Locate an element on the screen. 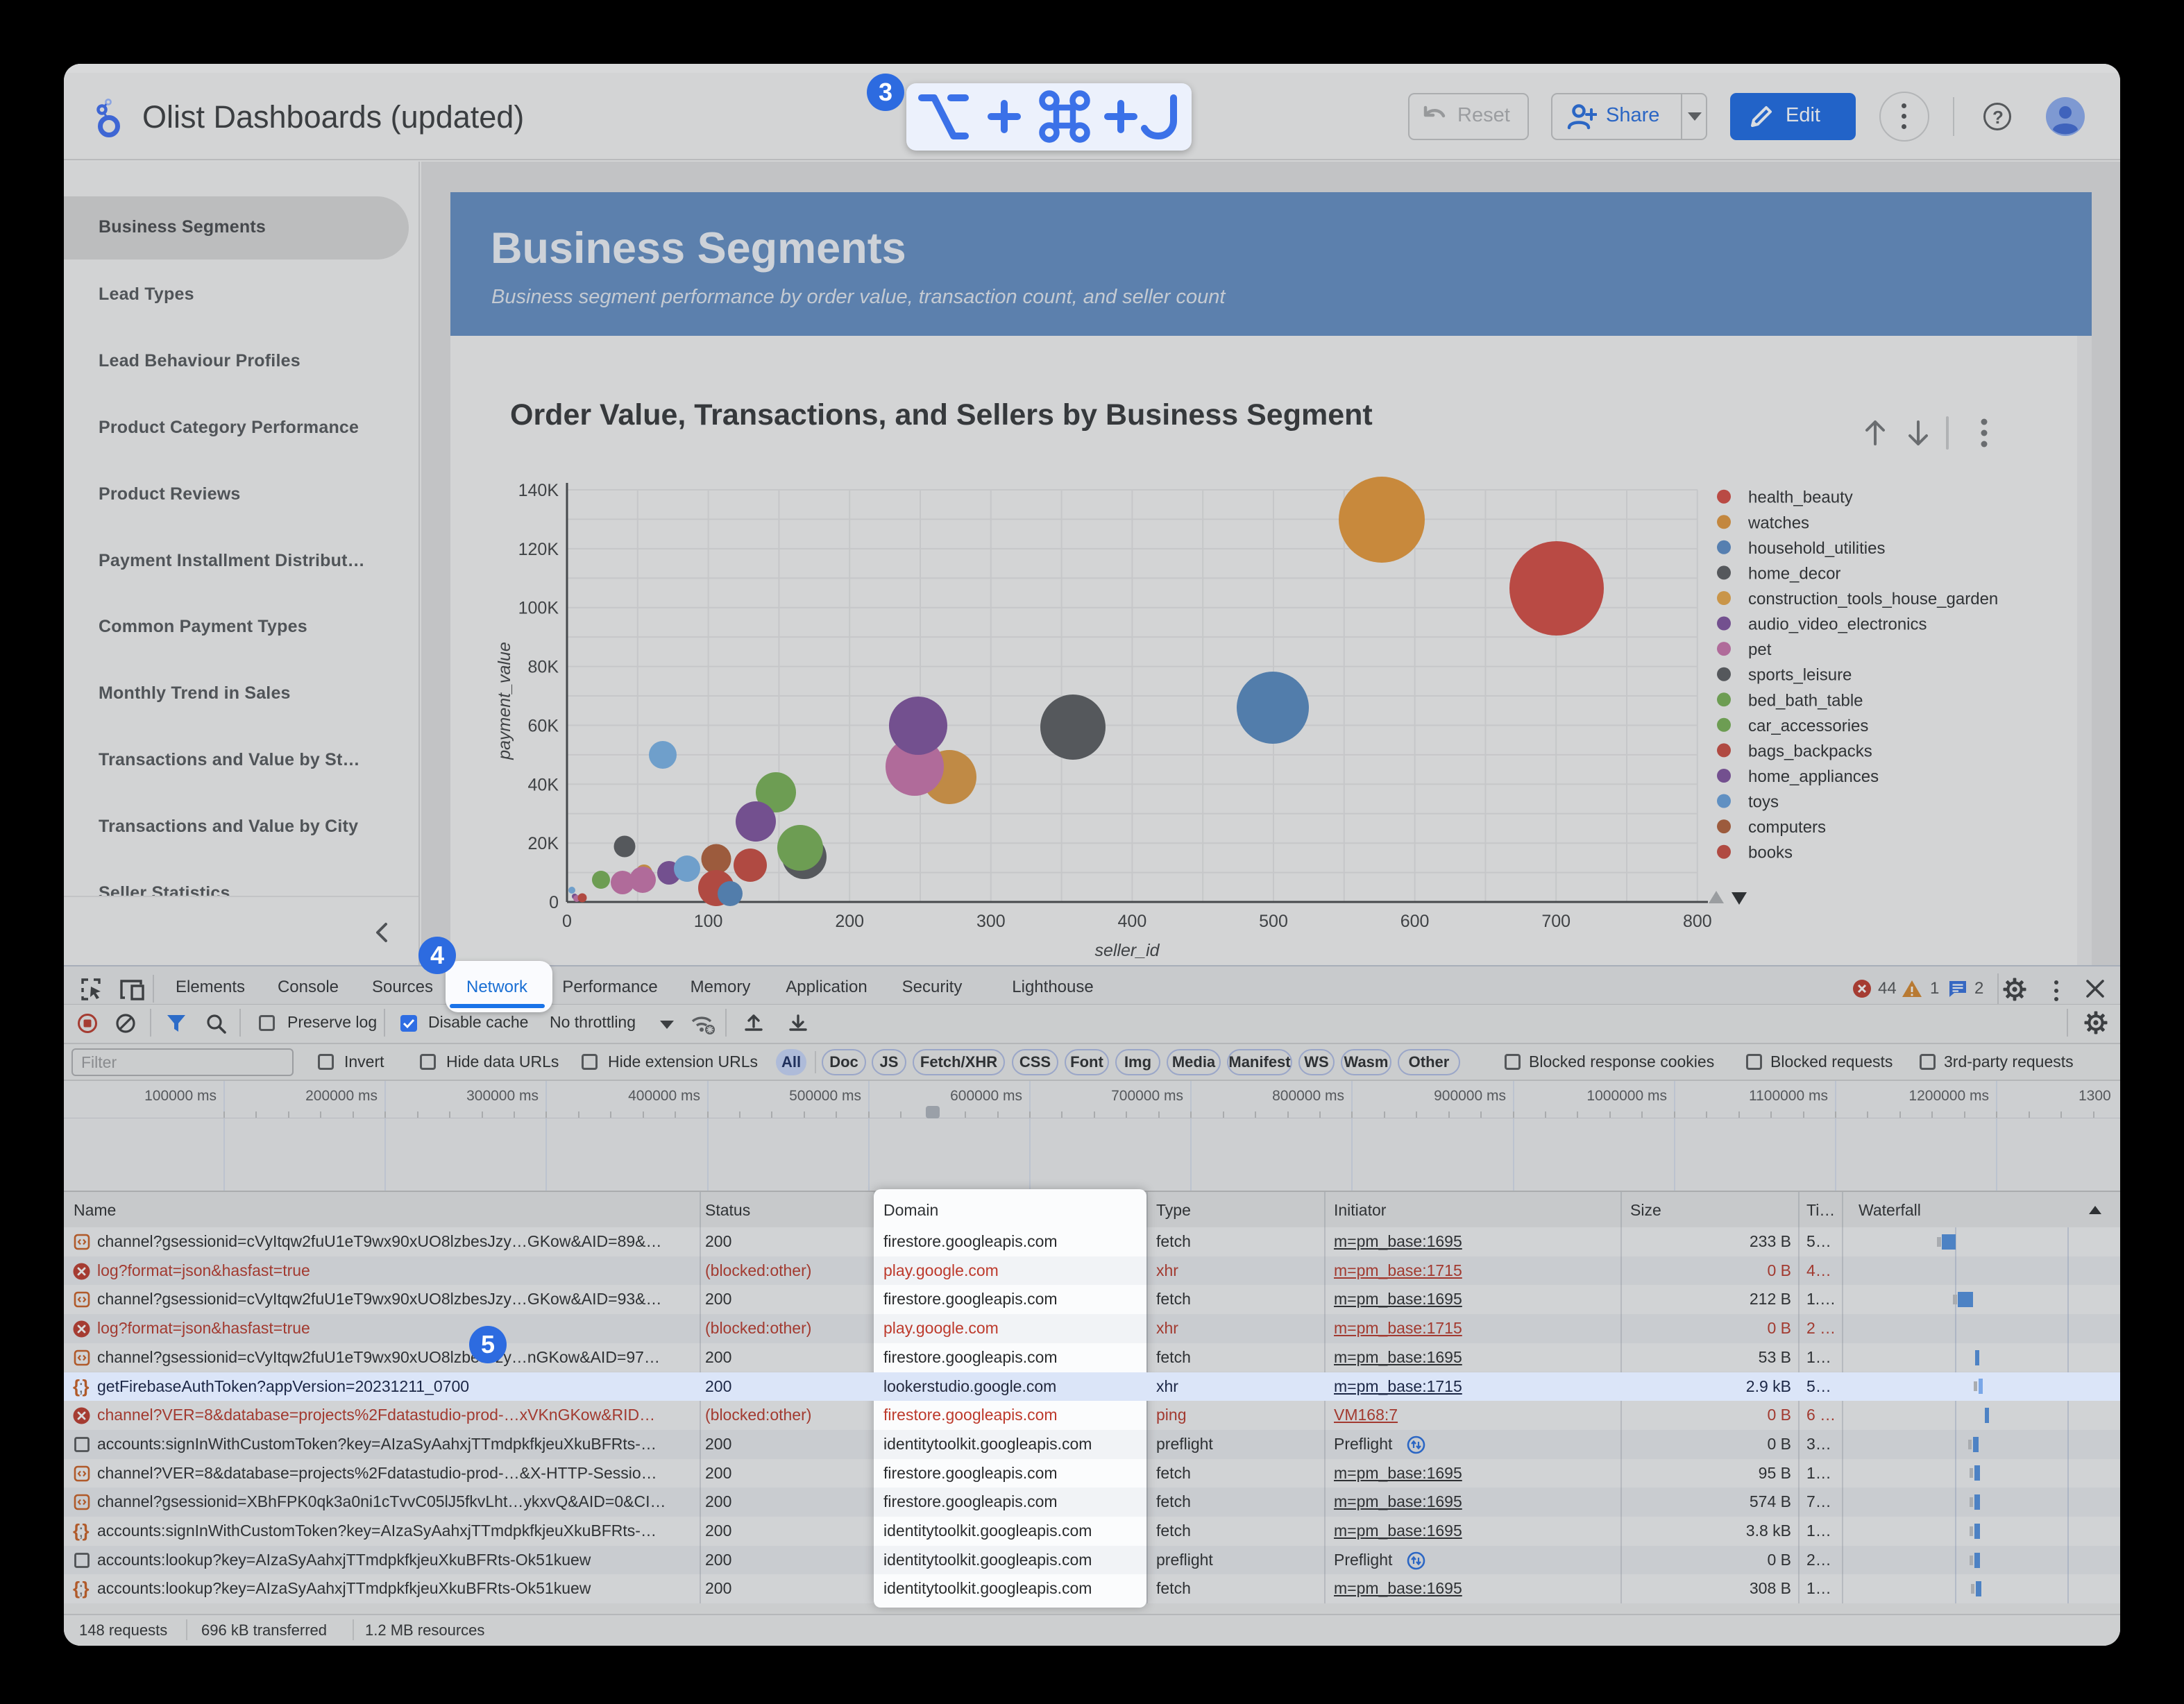 This screenshot has width=2184, height=1704. svg-text: 400 is located at coordinates (1132, 921).